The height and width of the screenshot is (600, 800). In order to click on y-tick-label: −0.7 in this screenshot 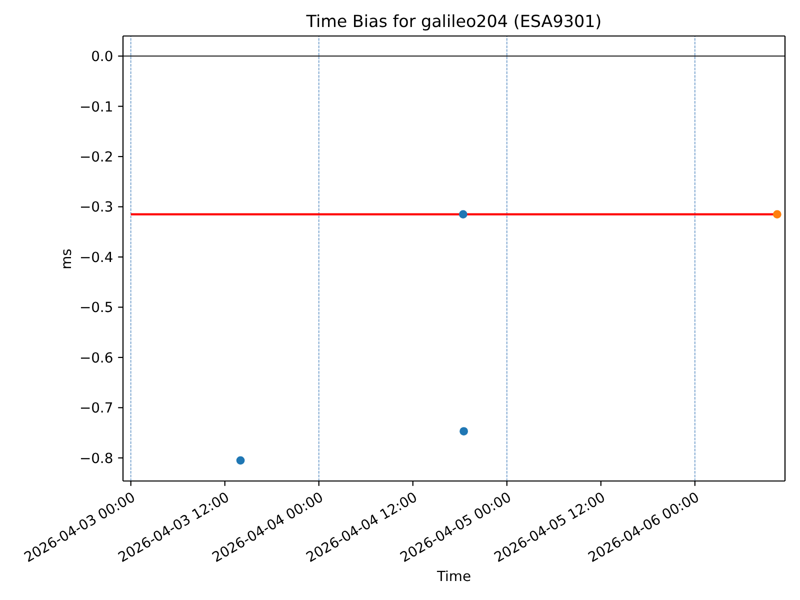, I will do `click(96, 408)`.